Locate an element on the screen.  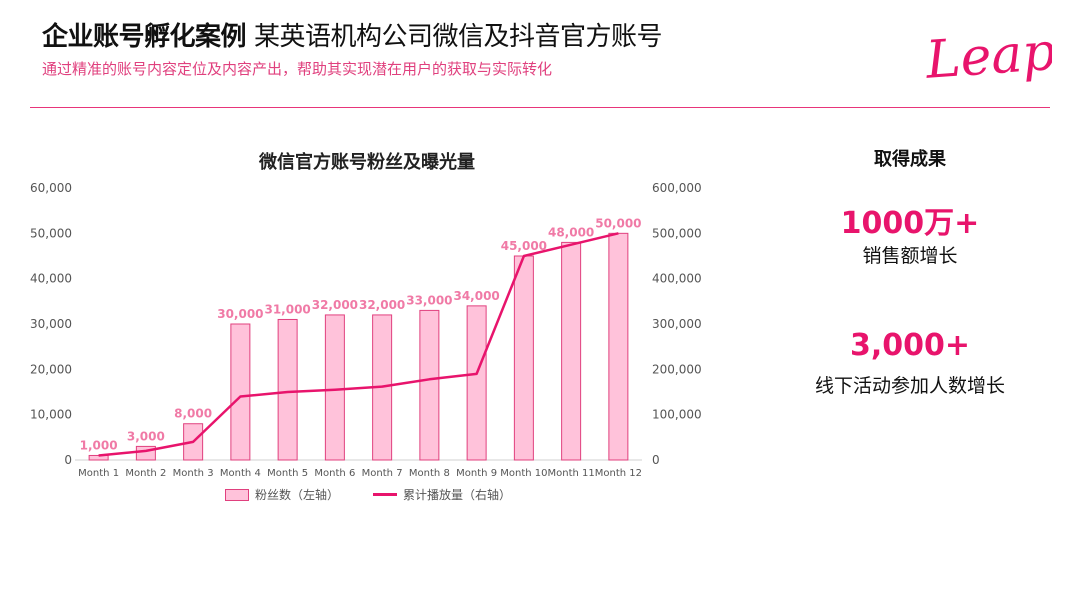
y-tick-right-label: 100,000 is located at coordinates (677, 415).